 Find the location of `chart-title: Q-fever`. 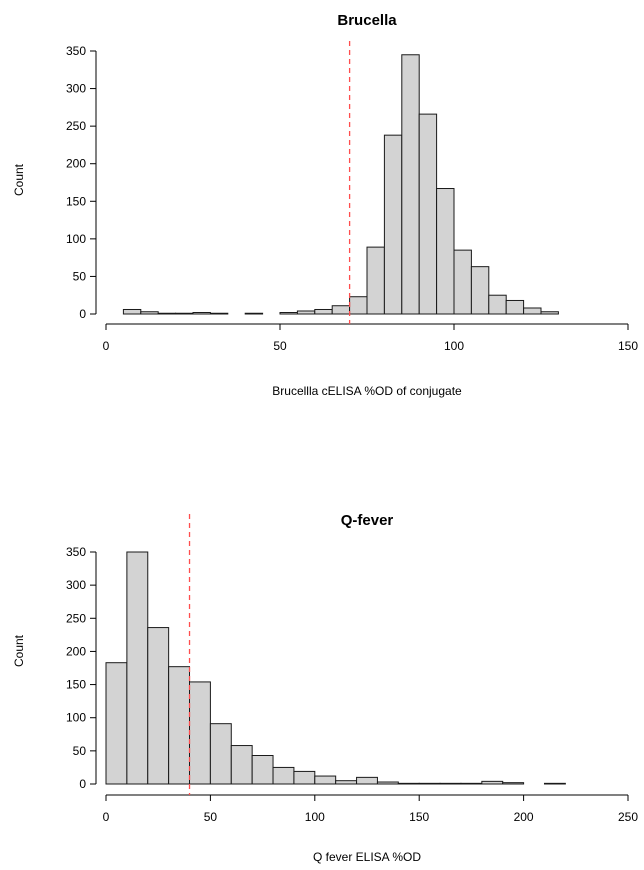

chart-title: Q-fever is located at coordinates (367, 520).